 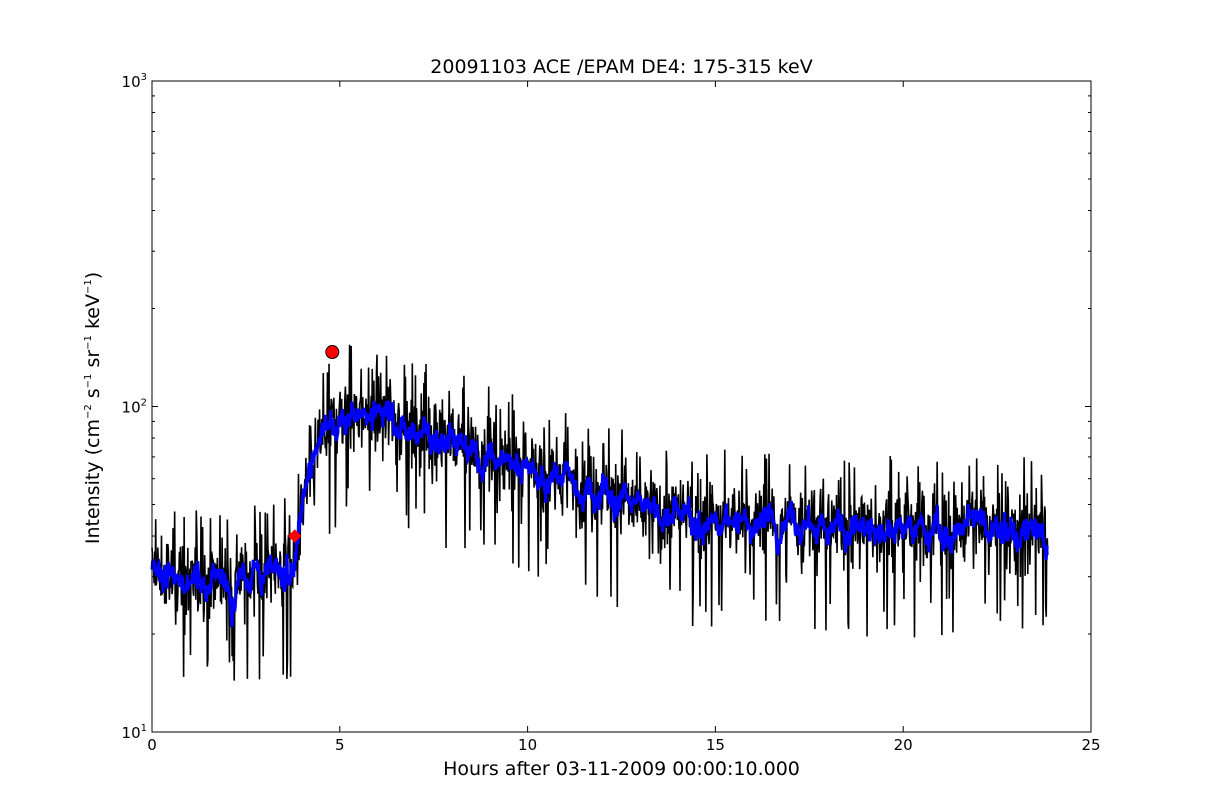 What do you see at coordinates (152, 745) in the screenshot?
I see `x-tick-label: 0` at bounding box center [152, 745].